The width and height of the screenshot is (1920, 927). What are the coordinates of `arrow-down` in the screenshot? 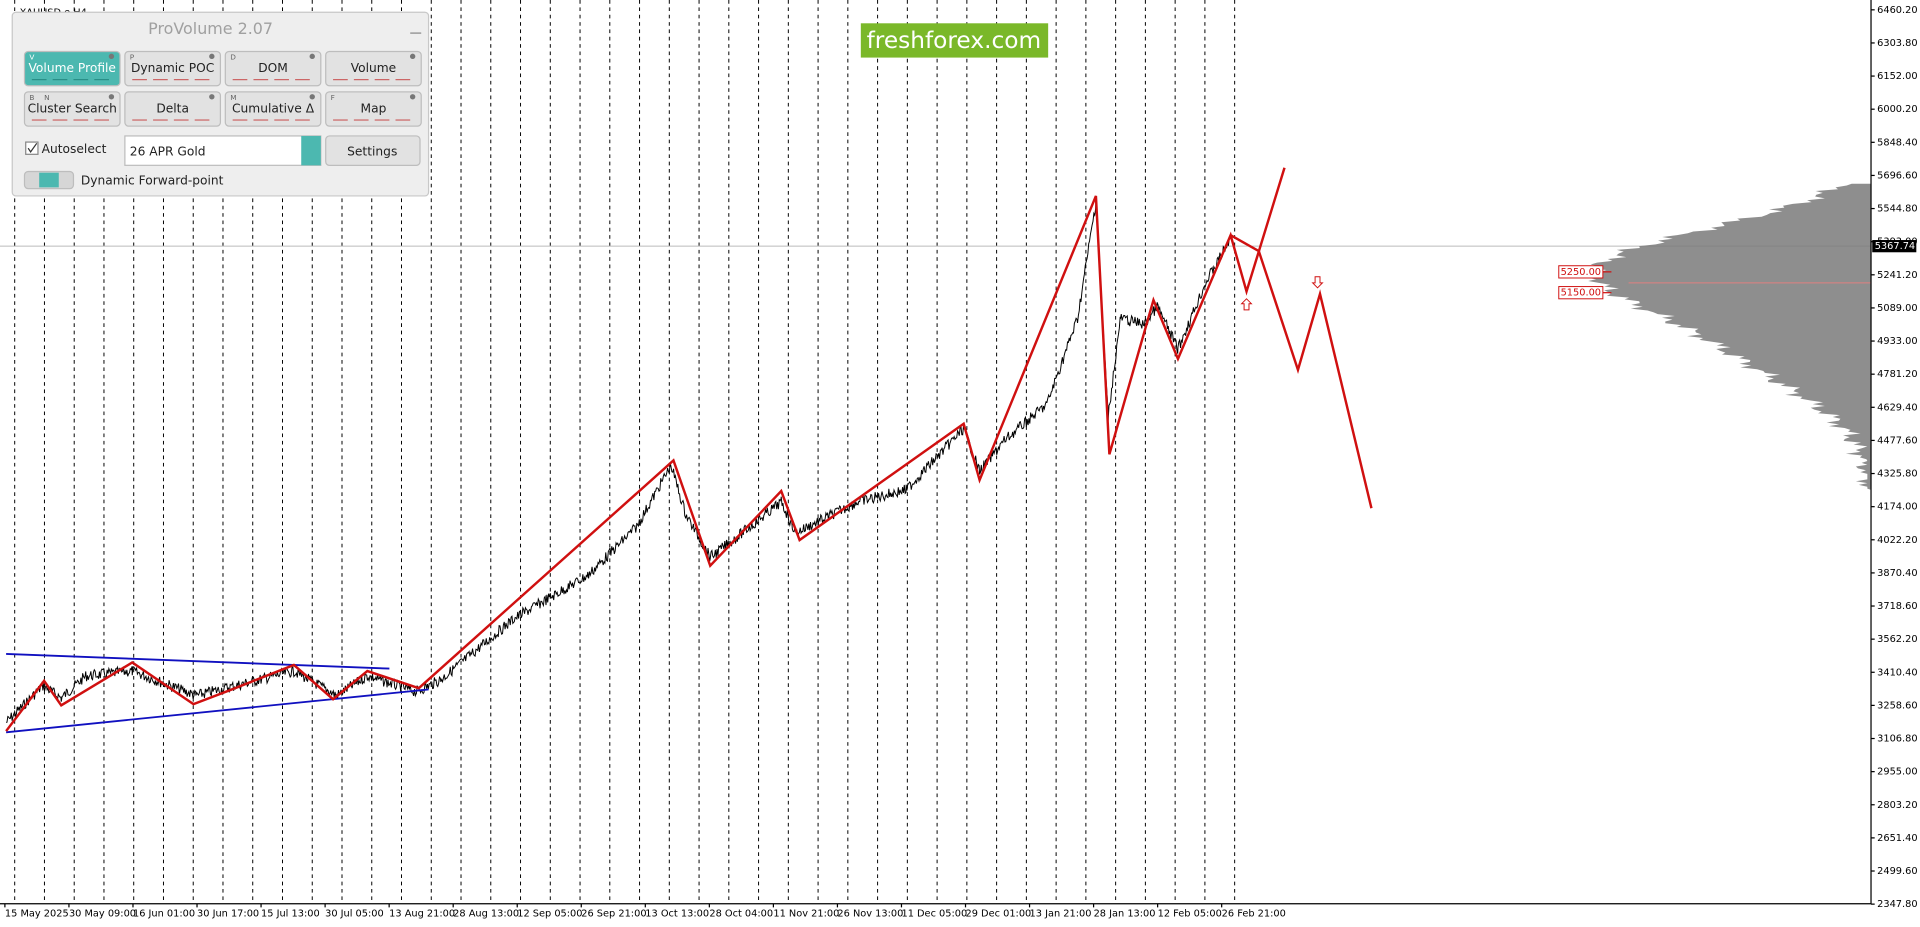 It's located at (1317, 282).